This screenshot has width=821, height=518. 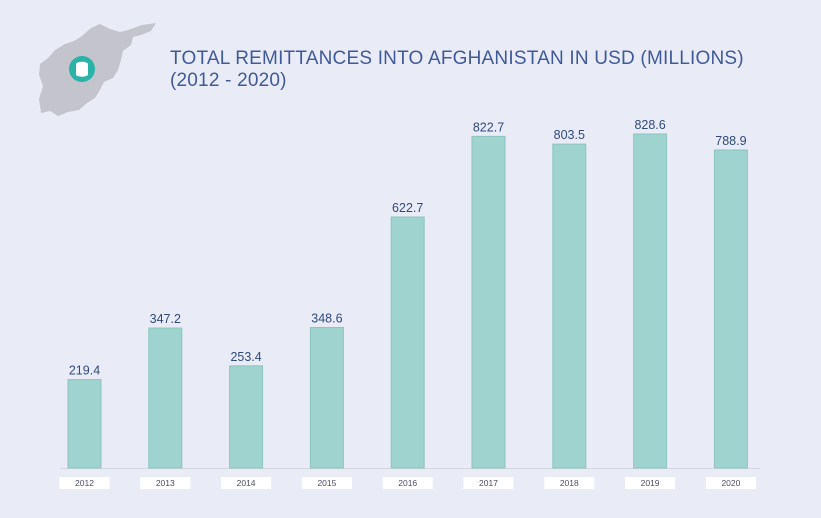 What do you see at coordinates (649, 125) in the screenshot?
I see `value-label-2019: 828.6` at bounding box center [649, 125].